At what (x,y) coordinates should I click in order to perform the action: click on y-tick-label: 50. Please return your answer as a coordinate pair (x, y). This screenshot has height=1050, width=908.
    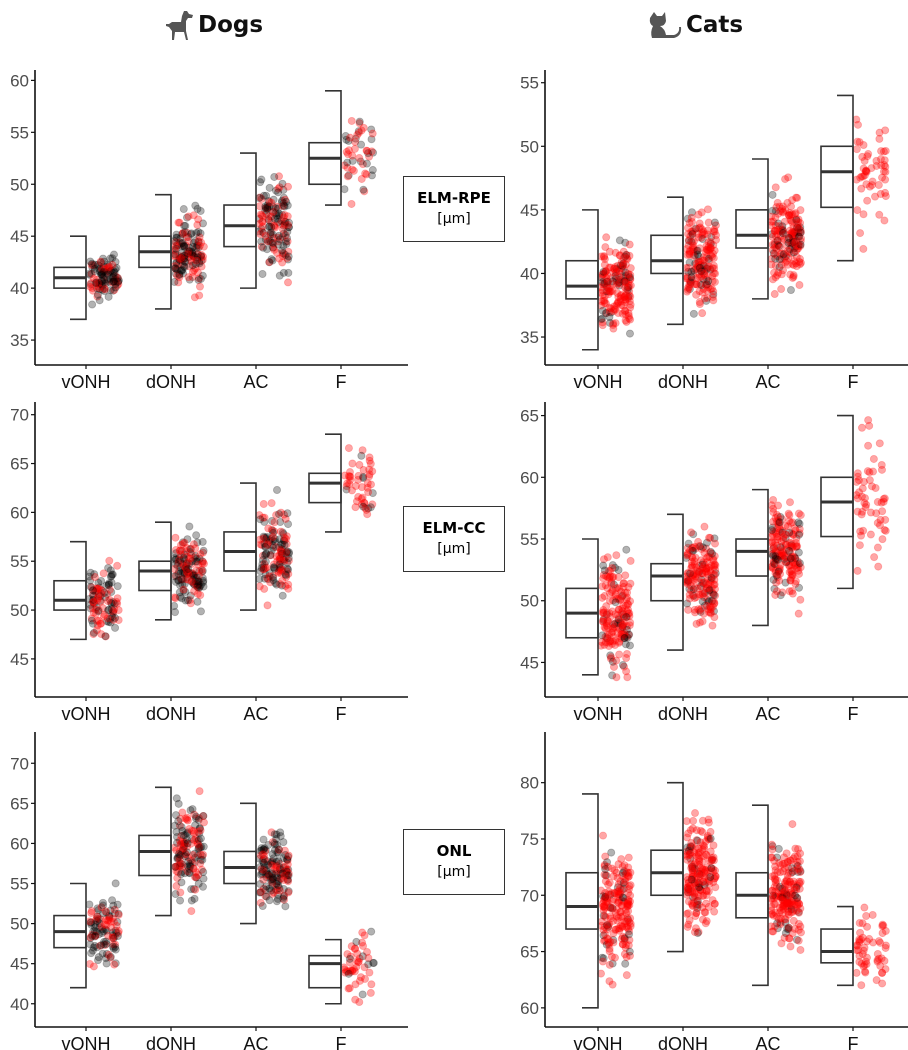
    Looking at the image, I should click on (529, 146).